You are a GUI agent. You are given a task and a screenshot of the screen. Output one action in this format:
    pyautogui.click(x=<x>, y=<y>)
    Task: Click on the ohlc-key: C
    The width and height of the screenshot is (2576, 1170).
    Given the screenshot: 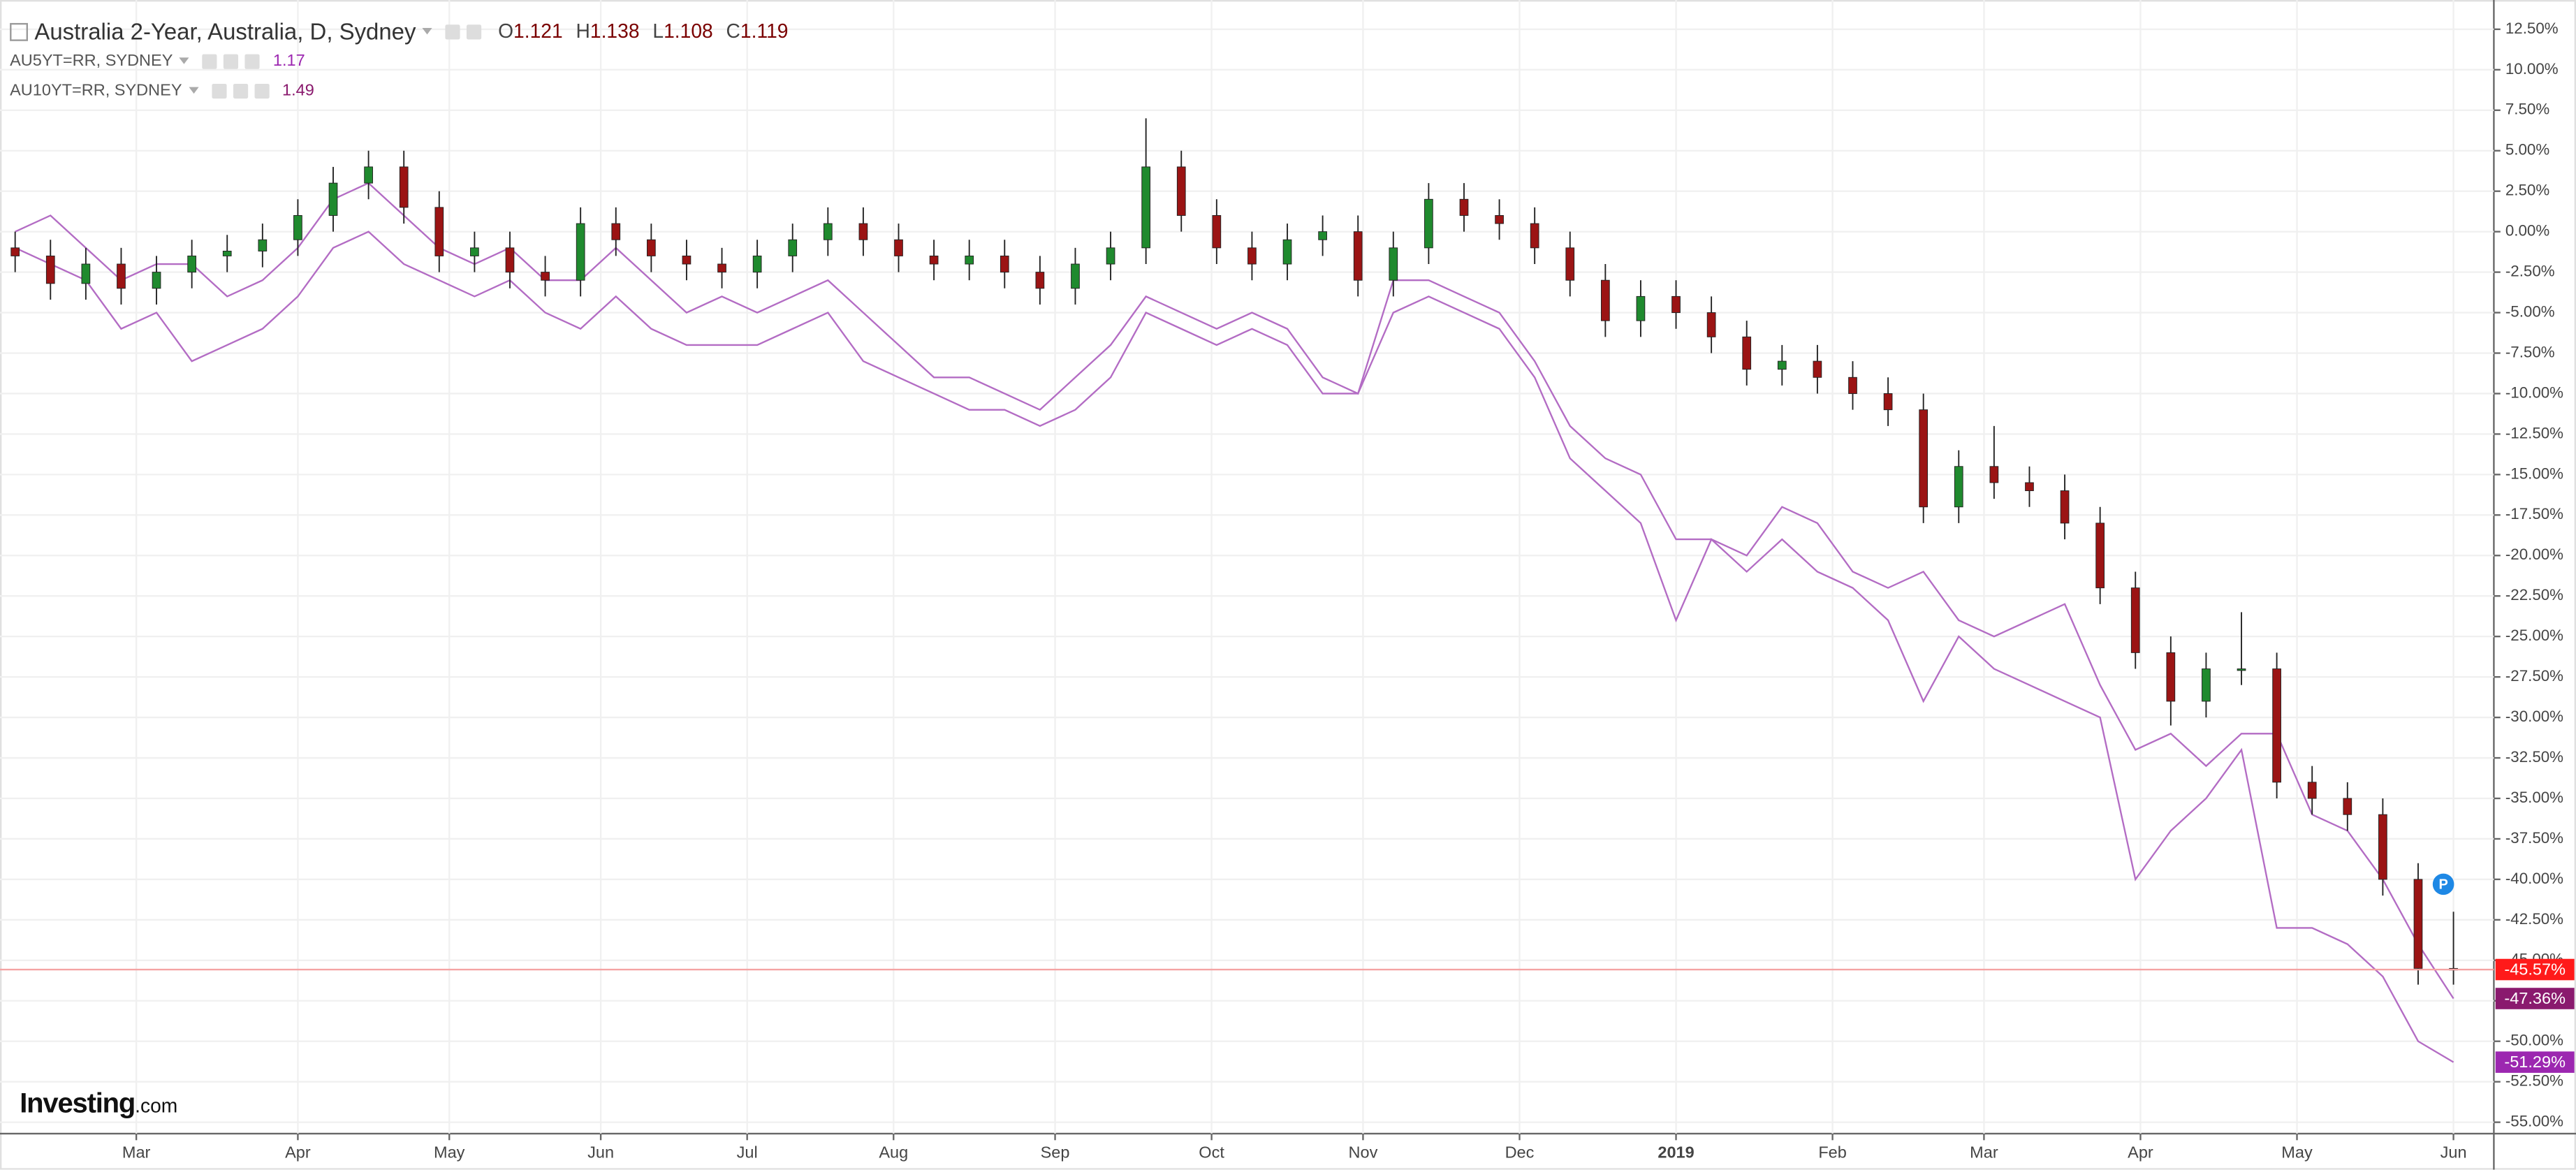 What is the action you would take?
    pyautogui.click(x=733, y=31)
    